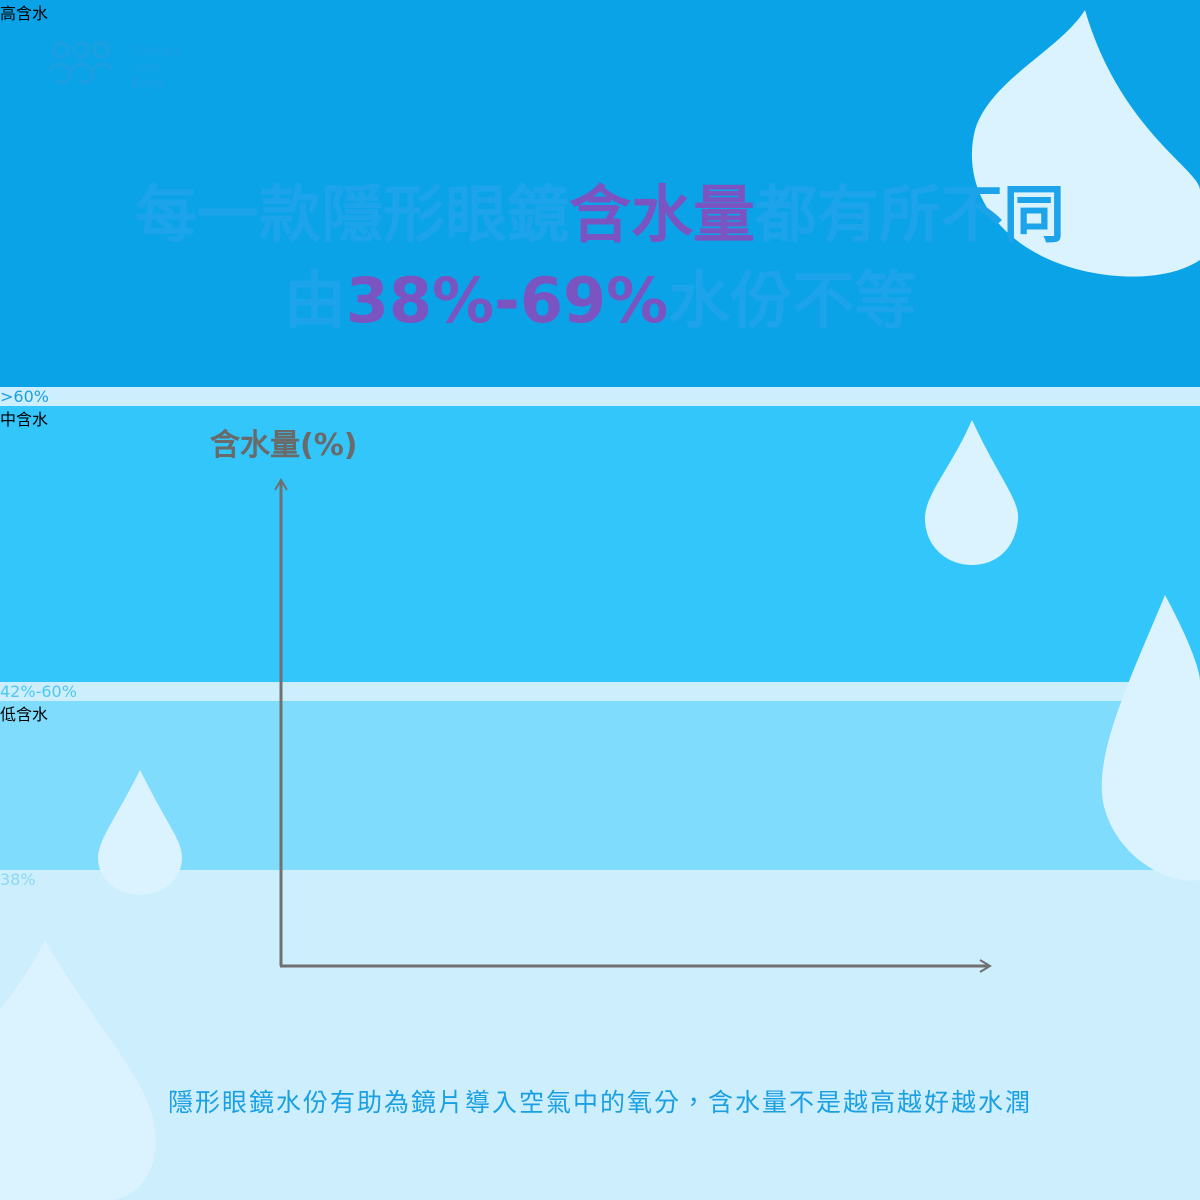 This screenshot has height=1200, width=1200. What do you see at coordinates (314, 300) in the screenshot?
I see `title-segment: 由` at bounding box center [314, 300].